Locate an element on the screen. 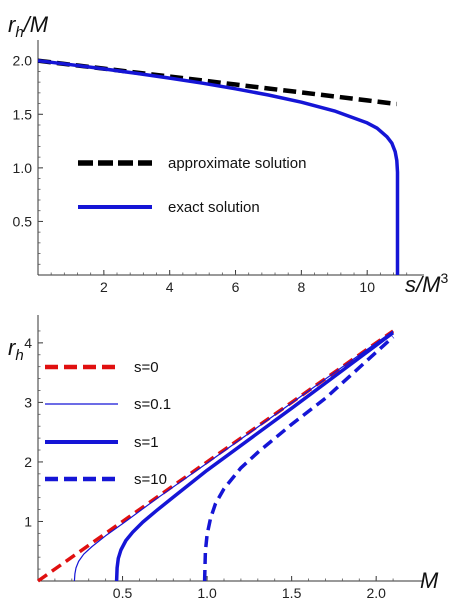  chart-2-y-axis-label: rh is located at coordinates (16, 349).